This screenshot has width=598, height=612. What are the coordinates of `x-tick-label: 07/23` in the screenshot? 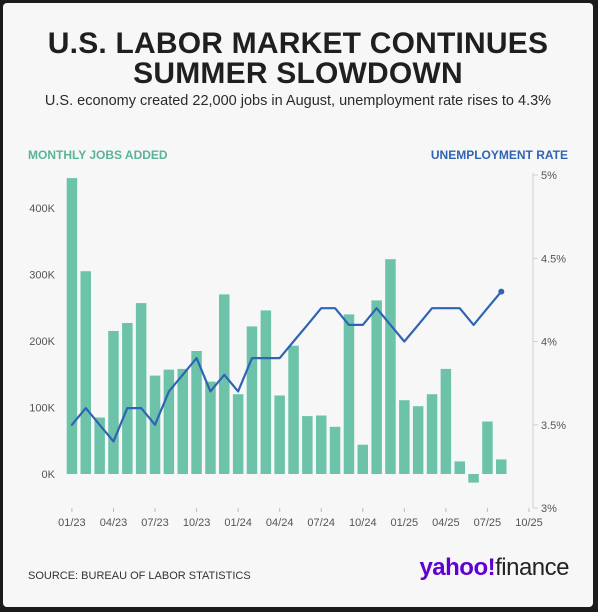 It's located at (155, 523).